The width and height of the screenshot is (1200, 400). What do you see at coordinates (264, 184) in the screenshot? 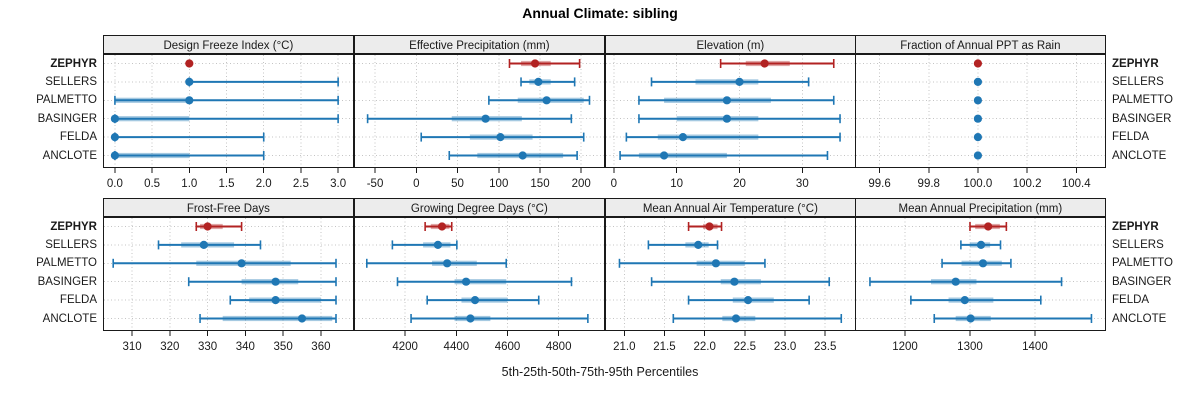
I see `axis-tick-label: 2.0` at bounding box center [264, 184].